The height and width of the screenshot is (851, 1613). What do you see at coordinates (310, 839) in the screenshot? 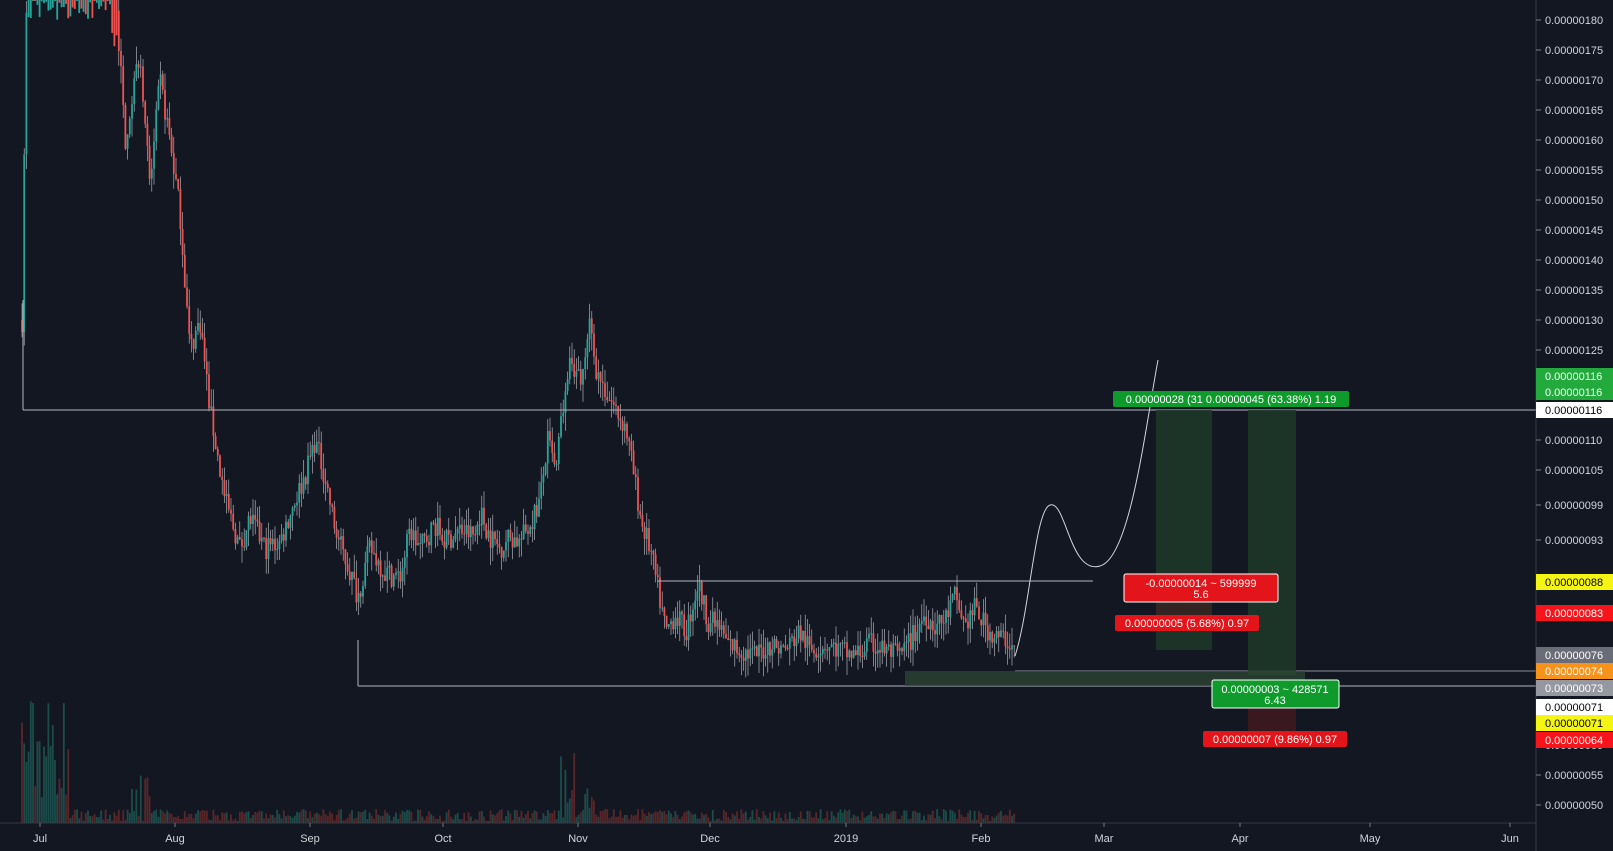
I see `time-tick-label: Sep` at bounding box center [310, 839].